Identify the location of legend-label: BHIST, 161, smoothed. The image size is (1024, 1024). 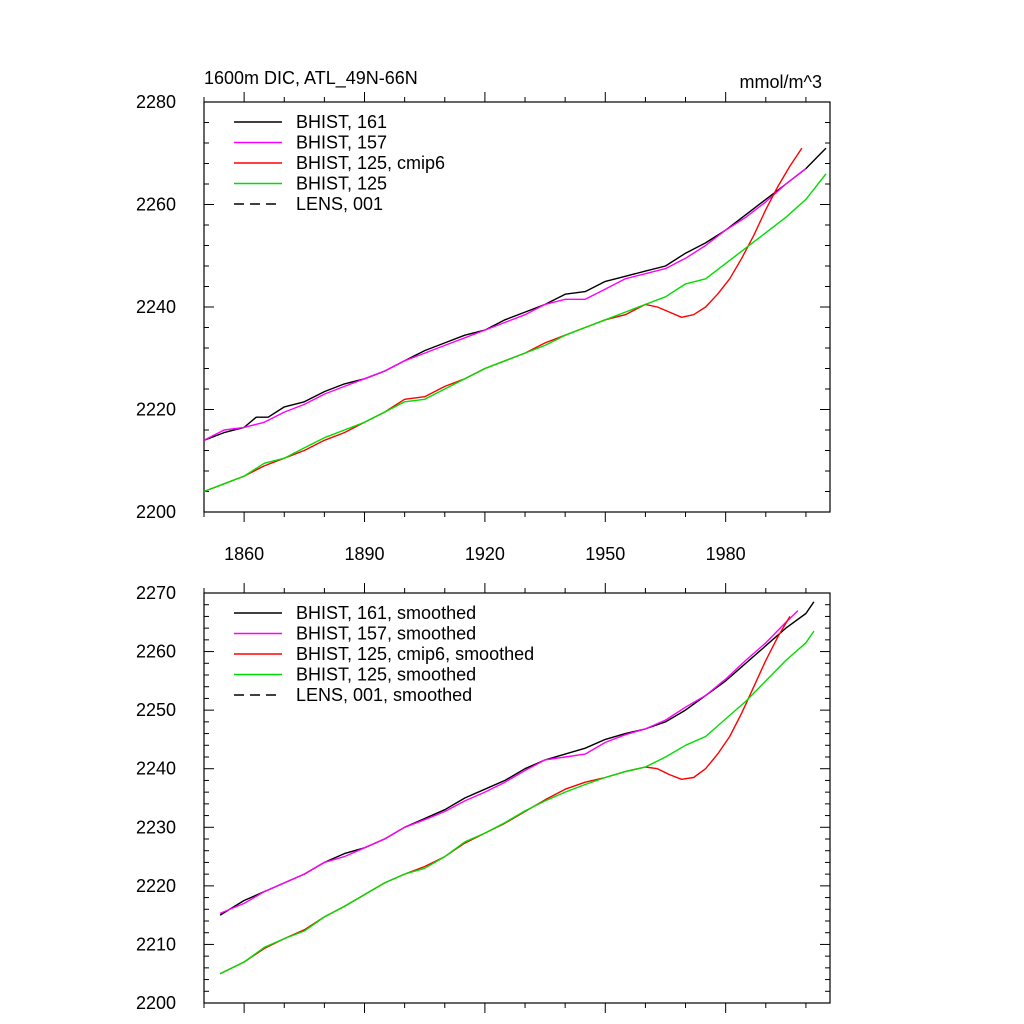
(386, 613).